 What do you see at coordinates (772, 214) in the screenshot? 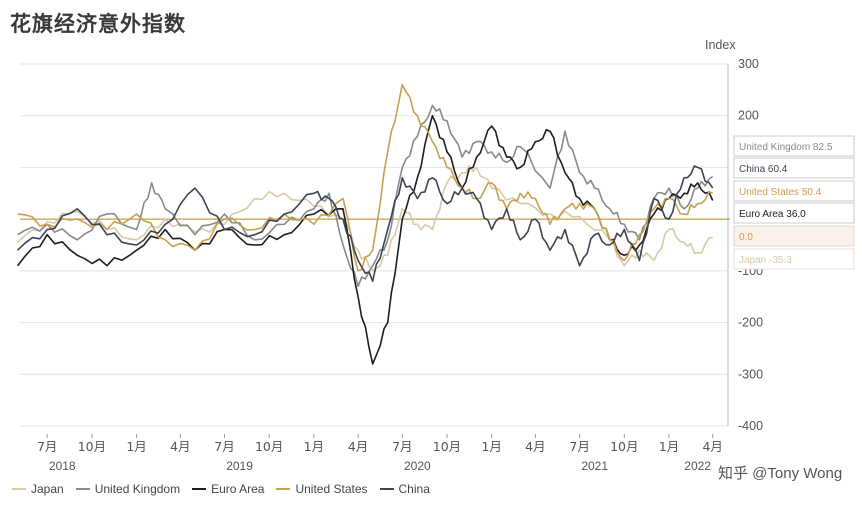
I see `end-label-euro-area: Euro Area 36.0` at bounding box center [772, 214].